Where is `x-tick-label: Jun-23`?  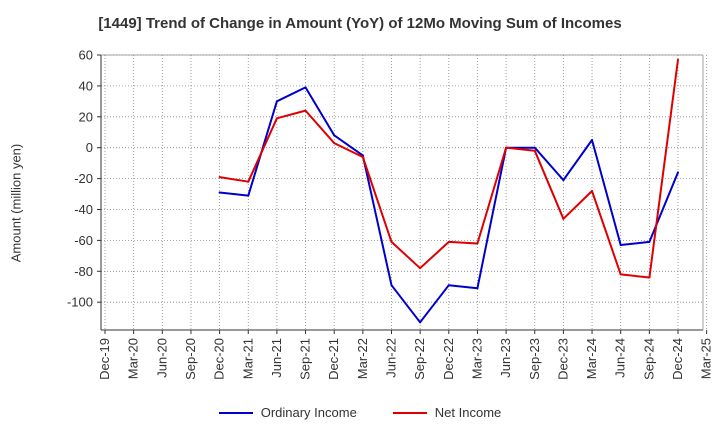
x-tick-label: Jun-23 is located at coordinates (505, 358).